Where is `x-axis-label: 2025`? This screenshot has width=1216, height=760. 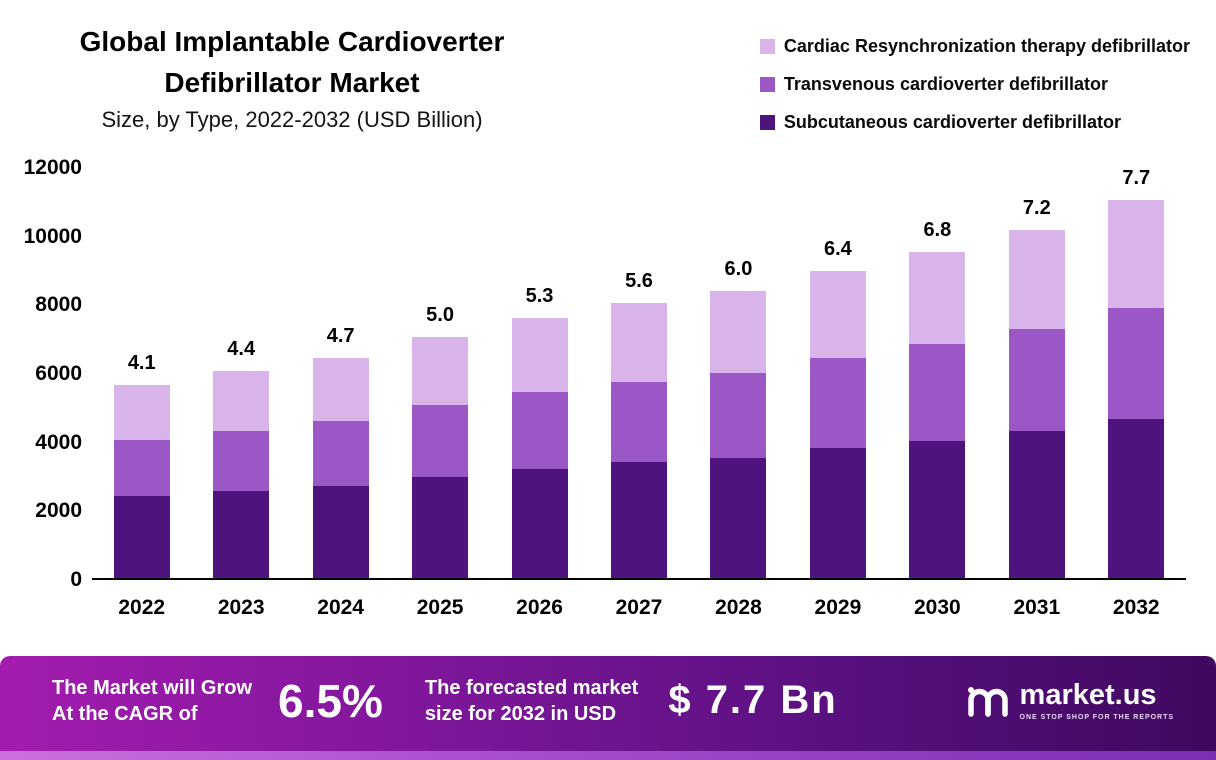 x-axis-label: 2025 is located at coordinates (440, 607).